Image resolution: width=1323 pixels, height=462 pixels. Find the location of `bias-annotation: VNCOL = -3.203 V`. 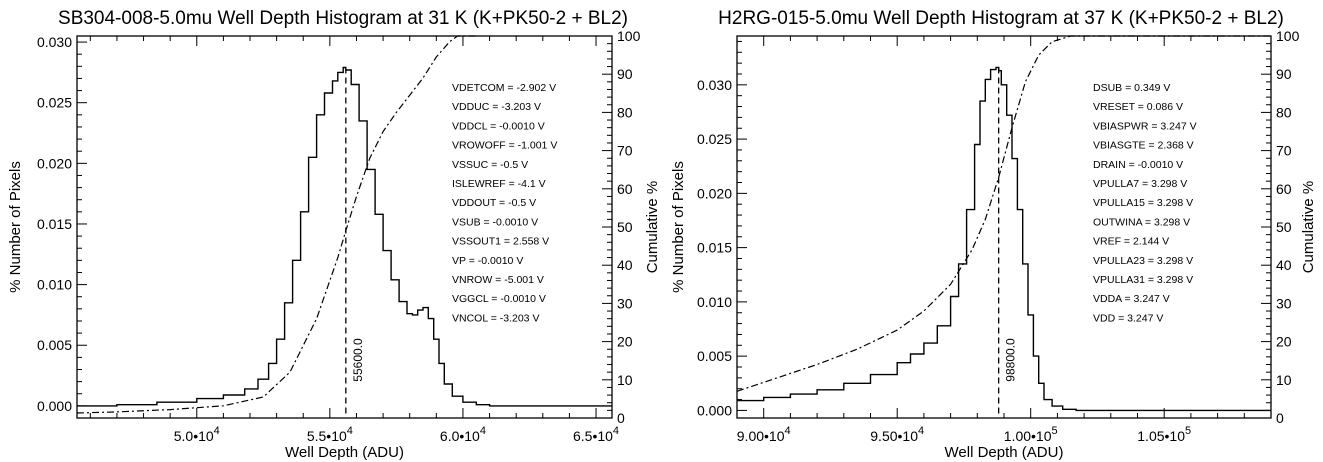

bias-annotation: VNCOL = -3.203 V is located at coordinates (495, 318).